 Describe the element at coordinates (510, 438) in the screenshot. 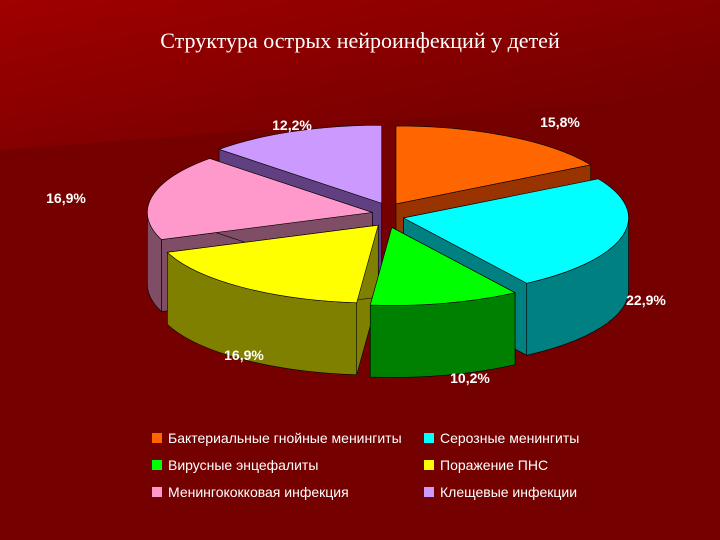

I see `legend-label: Серозные менингиты` at that location.